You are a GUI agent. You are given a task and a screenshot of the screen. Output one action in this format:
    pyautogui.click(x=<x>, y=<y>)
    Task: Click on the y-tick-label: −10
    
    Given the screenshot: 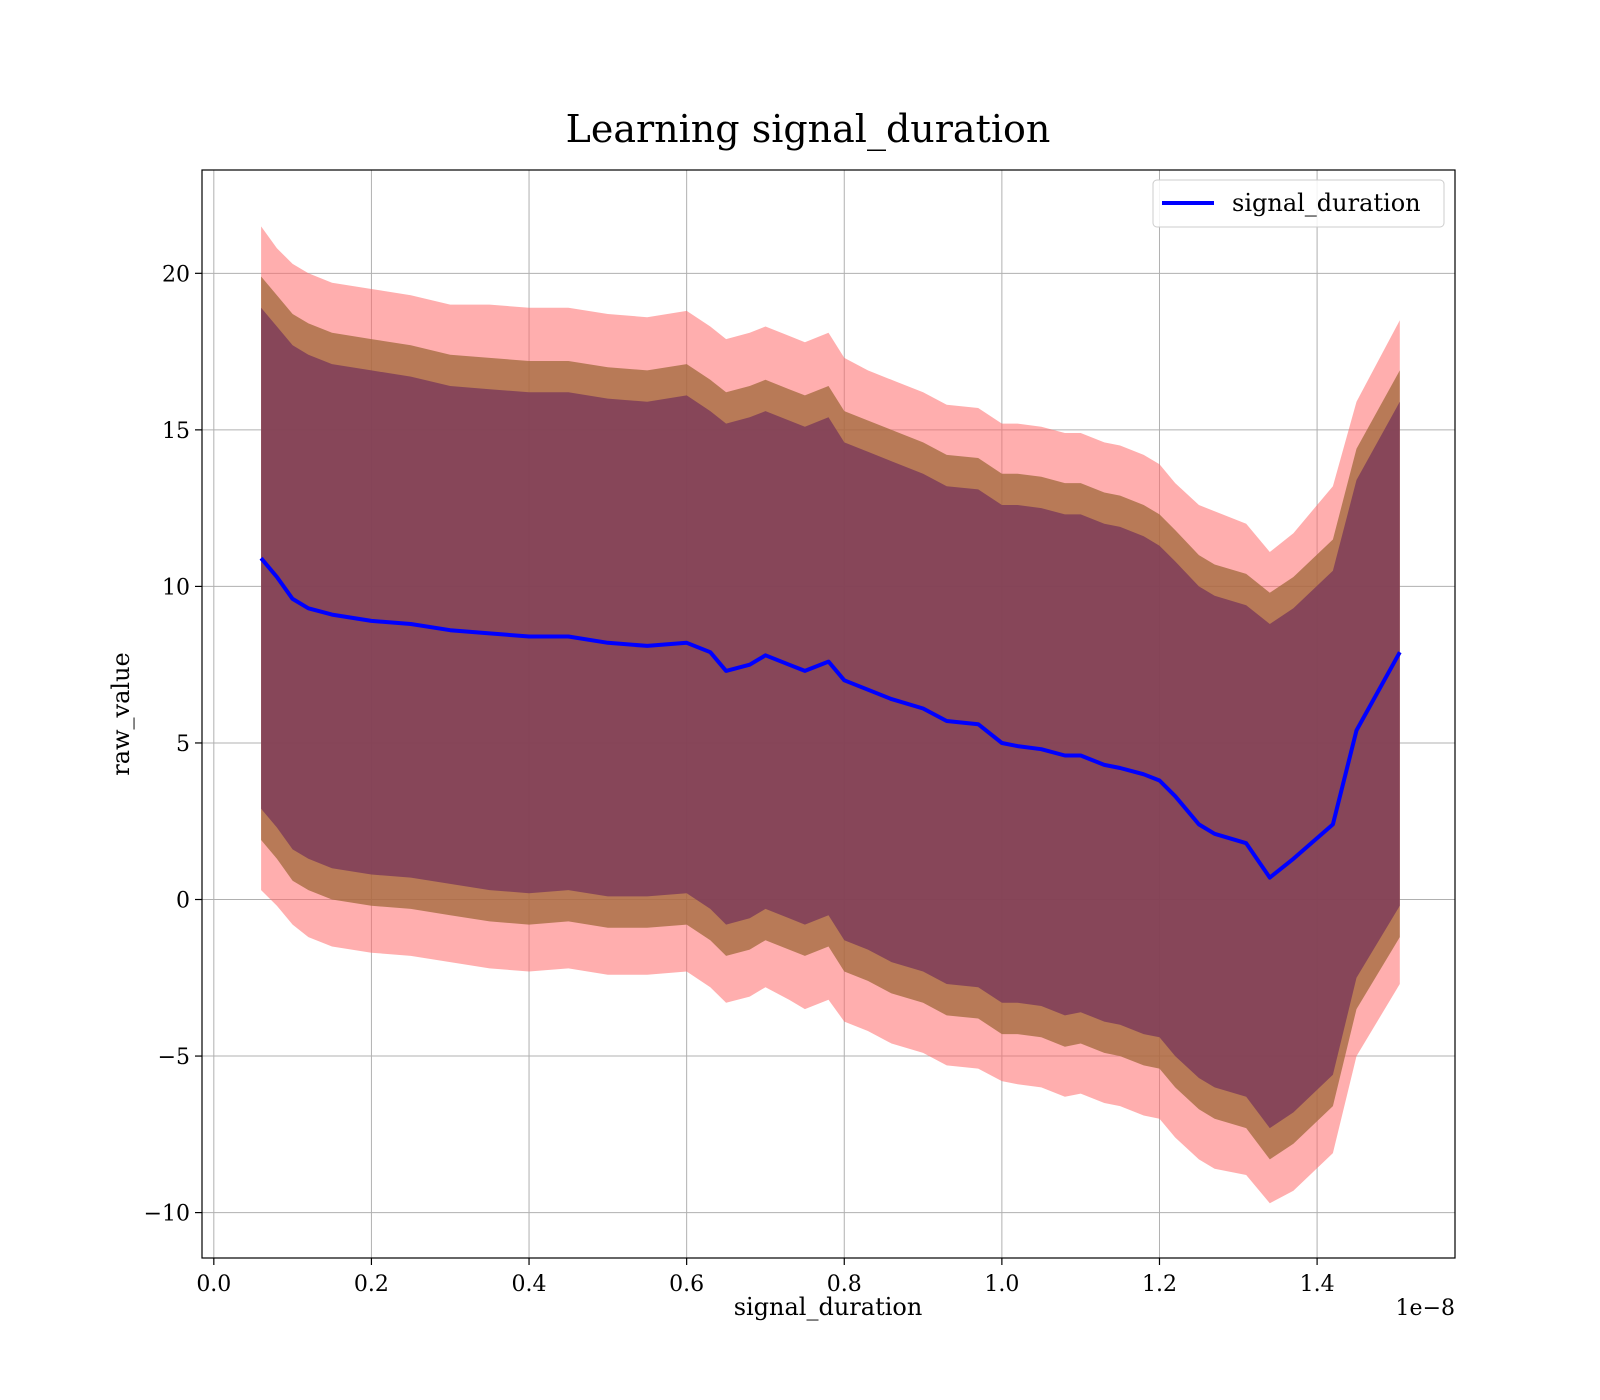 What is the action you would take?
    pyautogui.click(x=167, y=1214)
    